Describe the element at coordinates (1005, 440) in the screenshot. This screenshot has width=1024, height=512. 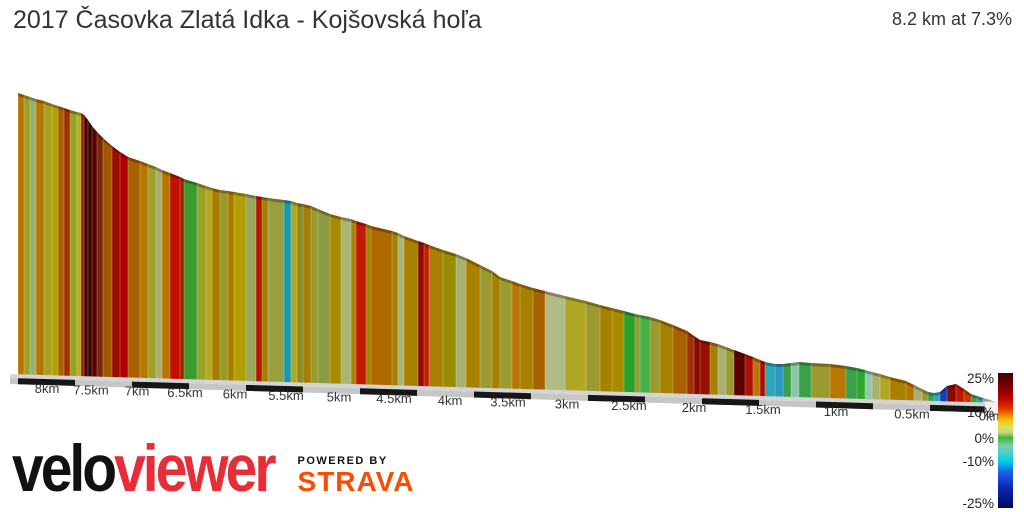
I see `legend-color-scale` at that location.